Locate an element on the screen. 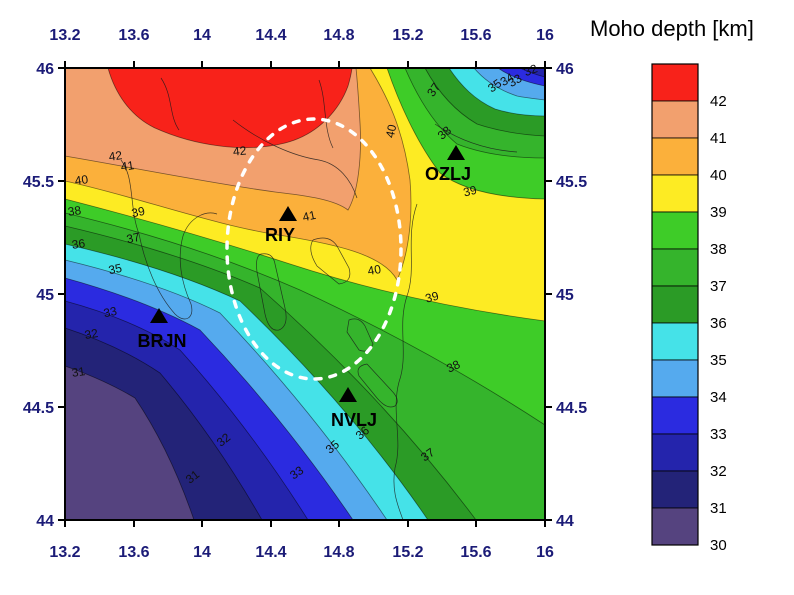 Image resolution: width=794 pixels, height=595 pixels. x-axis-top-labels: 13.2 13.6 14 14.4 14.8 15.2 15.6 16 is located at coordinates (301, 35).